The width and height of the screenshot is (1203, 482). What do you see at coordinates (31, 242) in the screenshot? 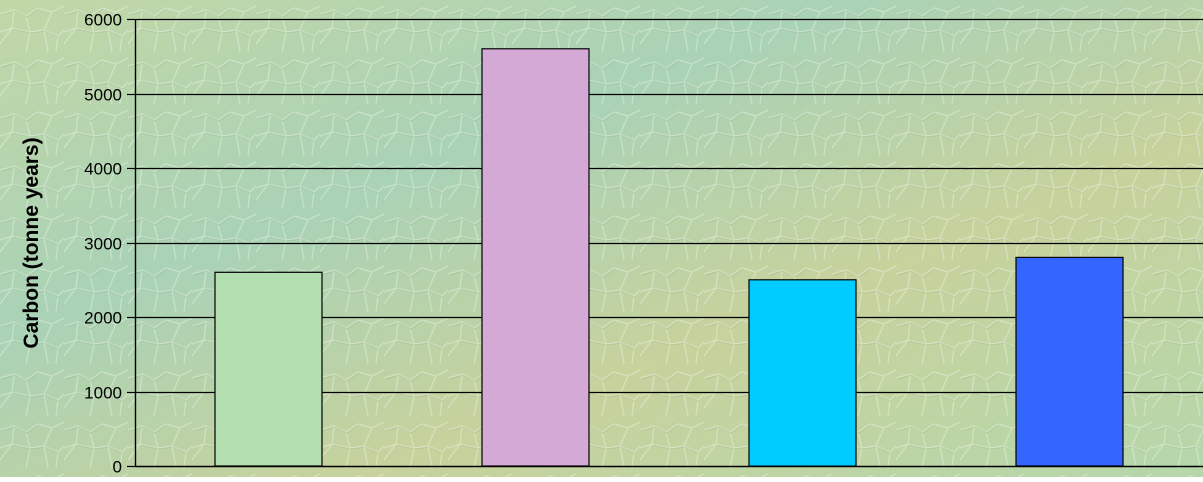
I see `y-axis-title: Carbon (tonne years)` at bounding box center [31, 242].